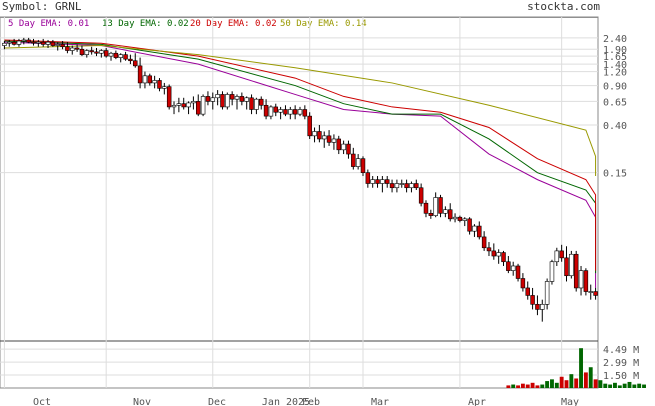  Describe the element at coordinates (563, 6) in the screenshot. I see `site-name: stockta.com` at that location.